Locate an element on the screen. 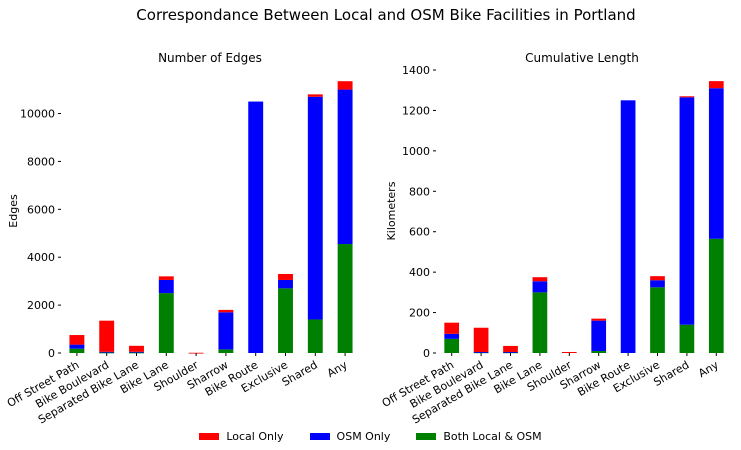 The height and width of the screenshot is (450, 741). edges-y-tick-label: 8000 is located at coordinates (41, 161).